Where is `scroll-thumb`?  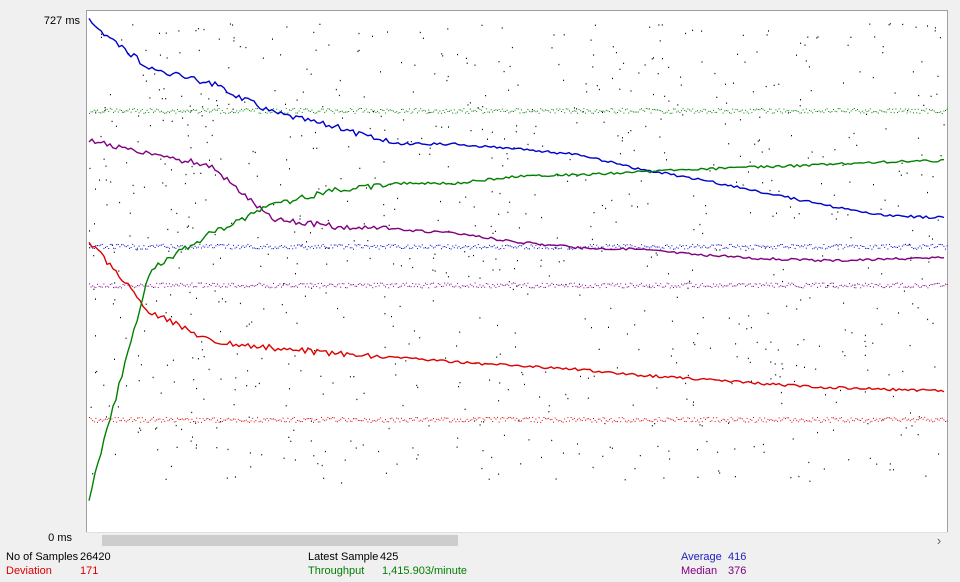 scroll-thumb is located at coordinates (280, 540).